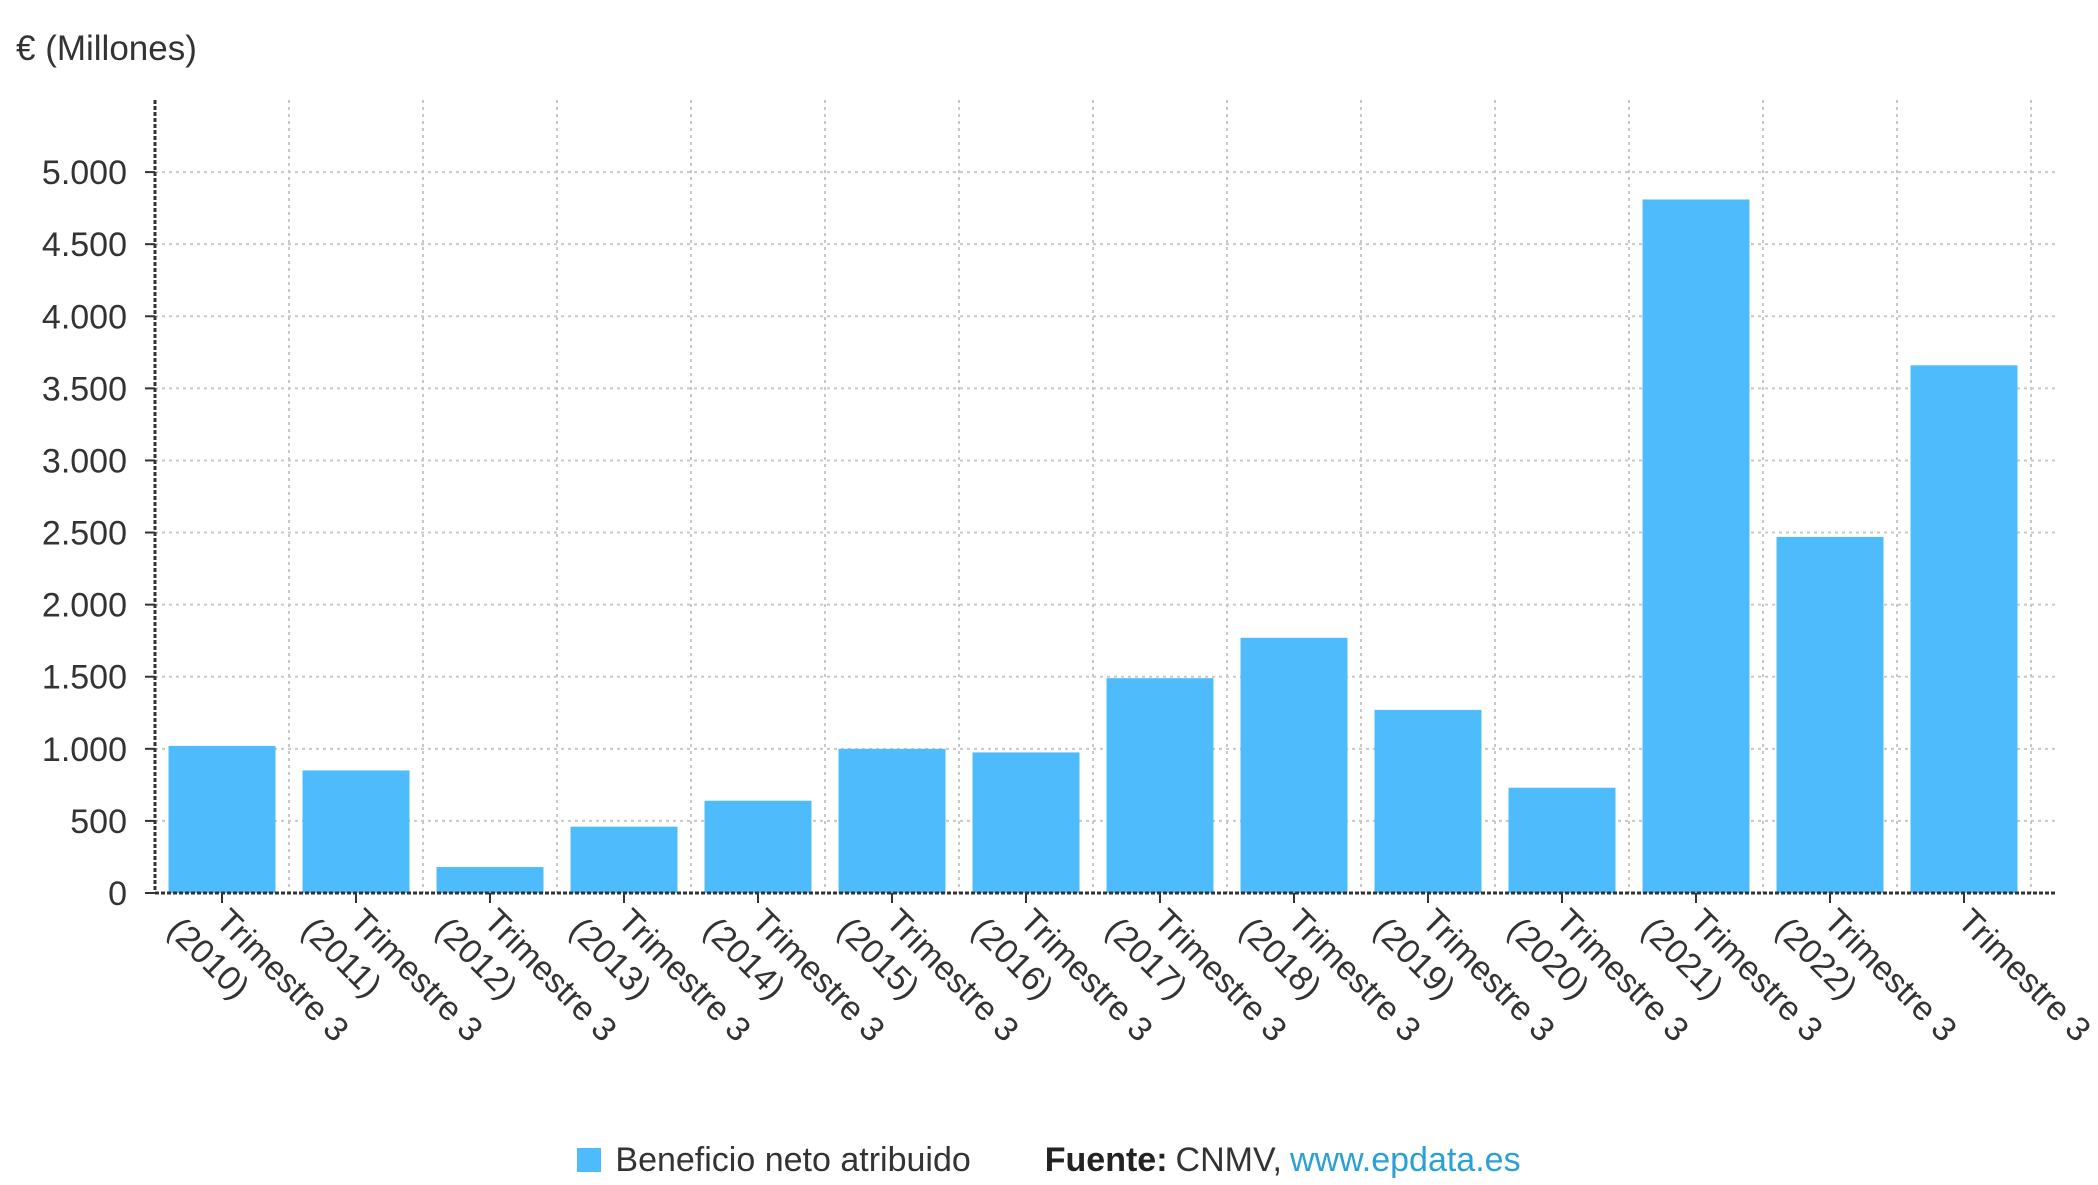  I want to click on y-tick-label: 0, so click(117, 894).